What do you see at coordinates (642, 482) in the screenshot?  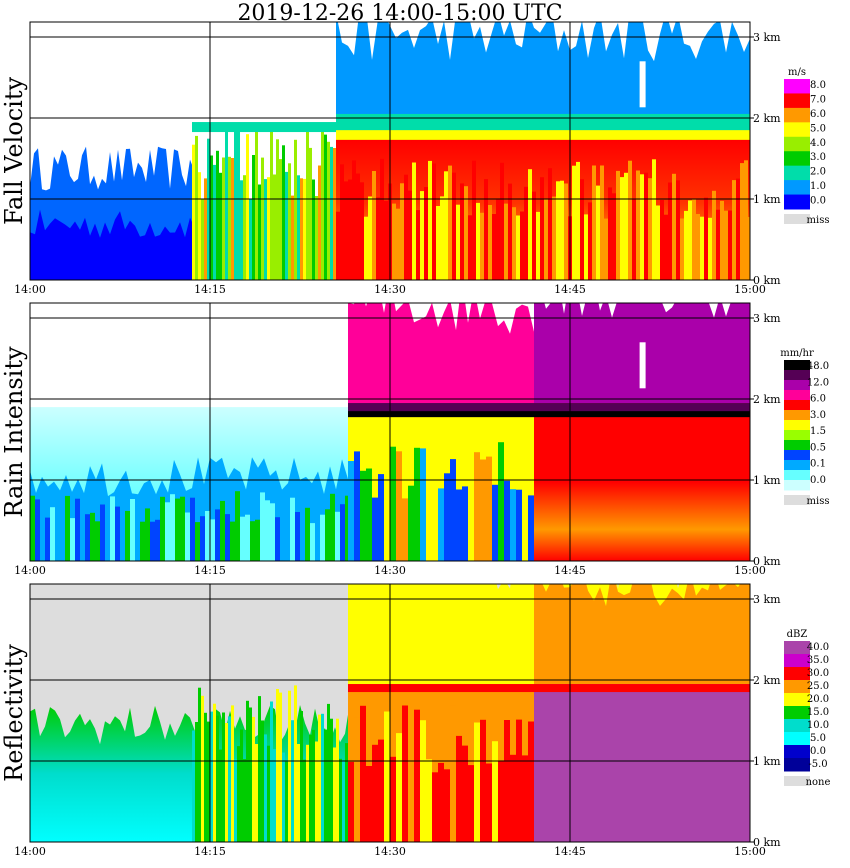 I see `heavy-rain` at bounding box center [642, 482].